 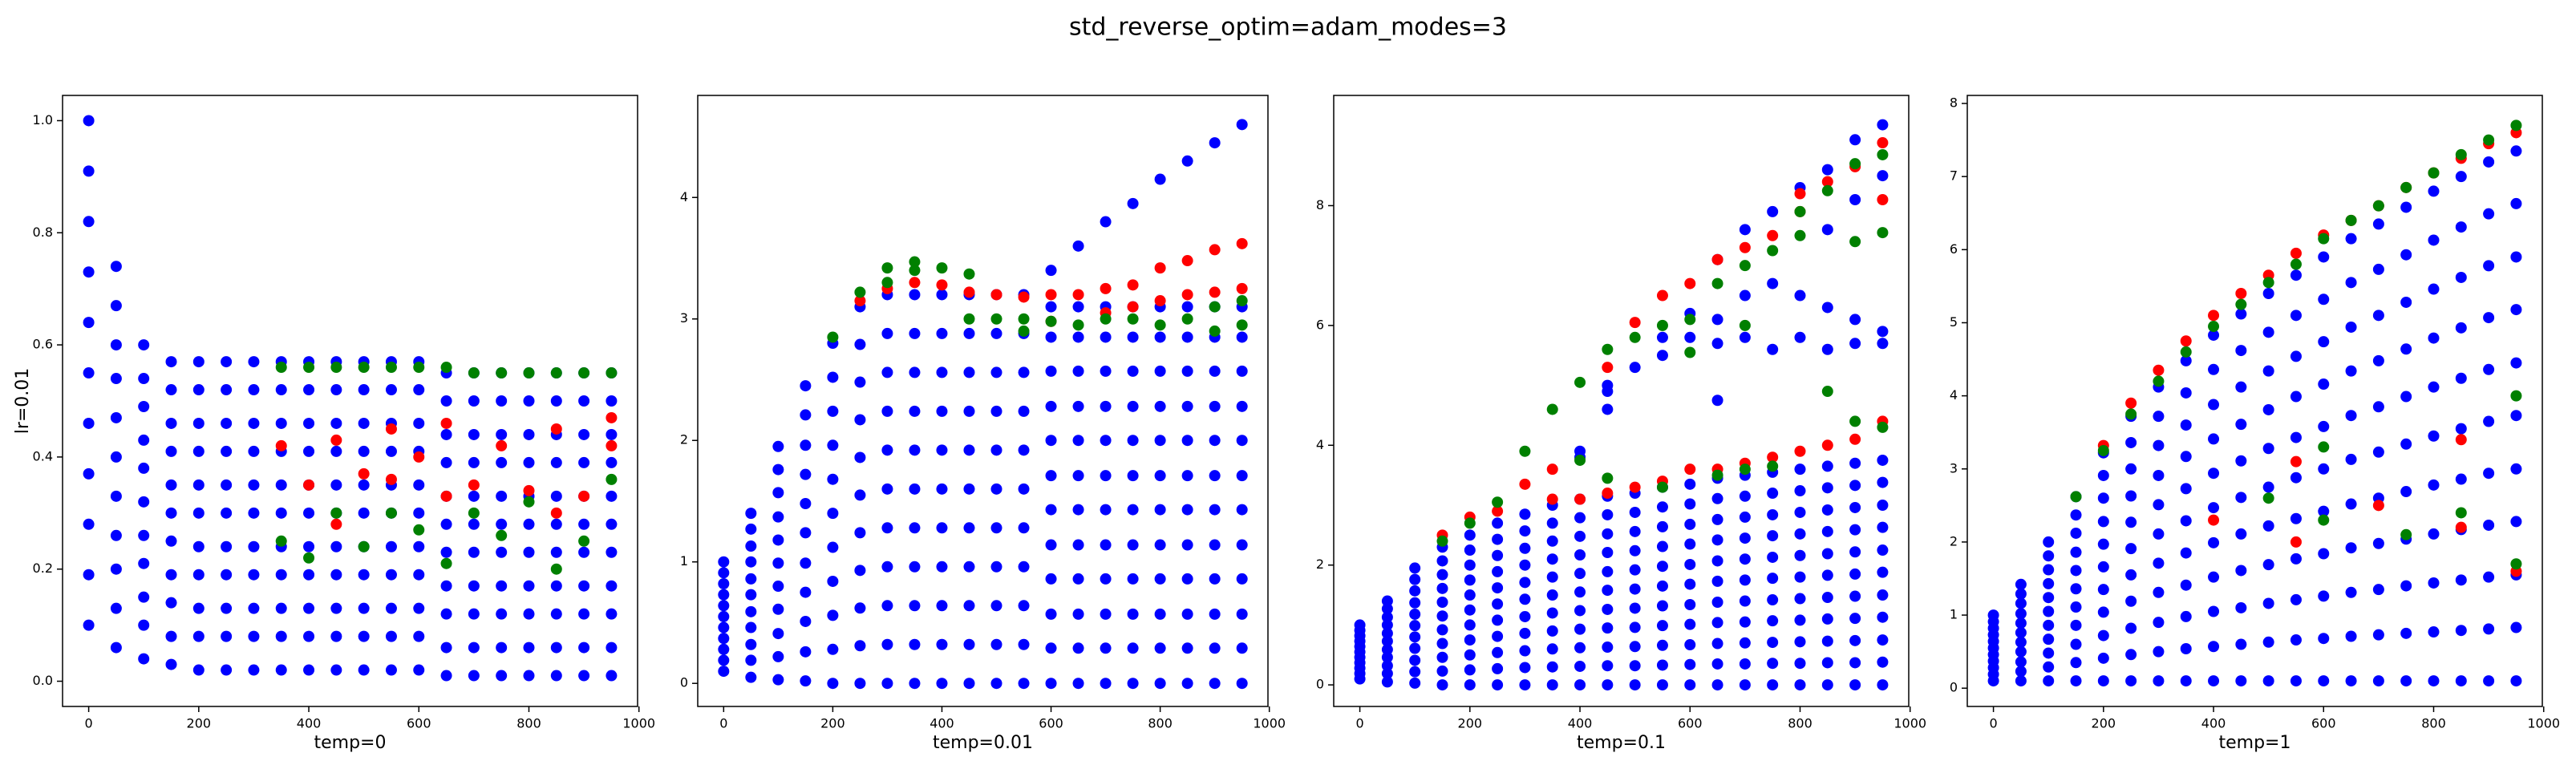 What do you see at coordinates (199, 723) in the screenshot?
I see `x-tick-label: 200` at bounding box center [199, 723].